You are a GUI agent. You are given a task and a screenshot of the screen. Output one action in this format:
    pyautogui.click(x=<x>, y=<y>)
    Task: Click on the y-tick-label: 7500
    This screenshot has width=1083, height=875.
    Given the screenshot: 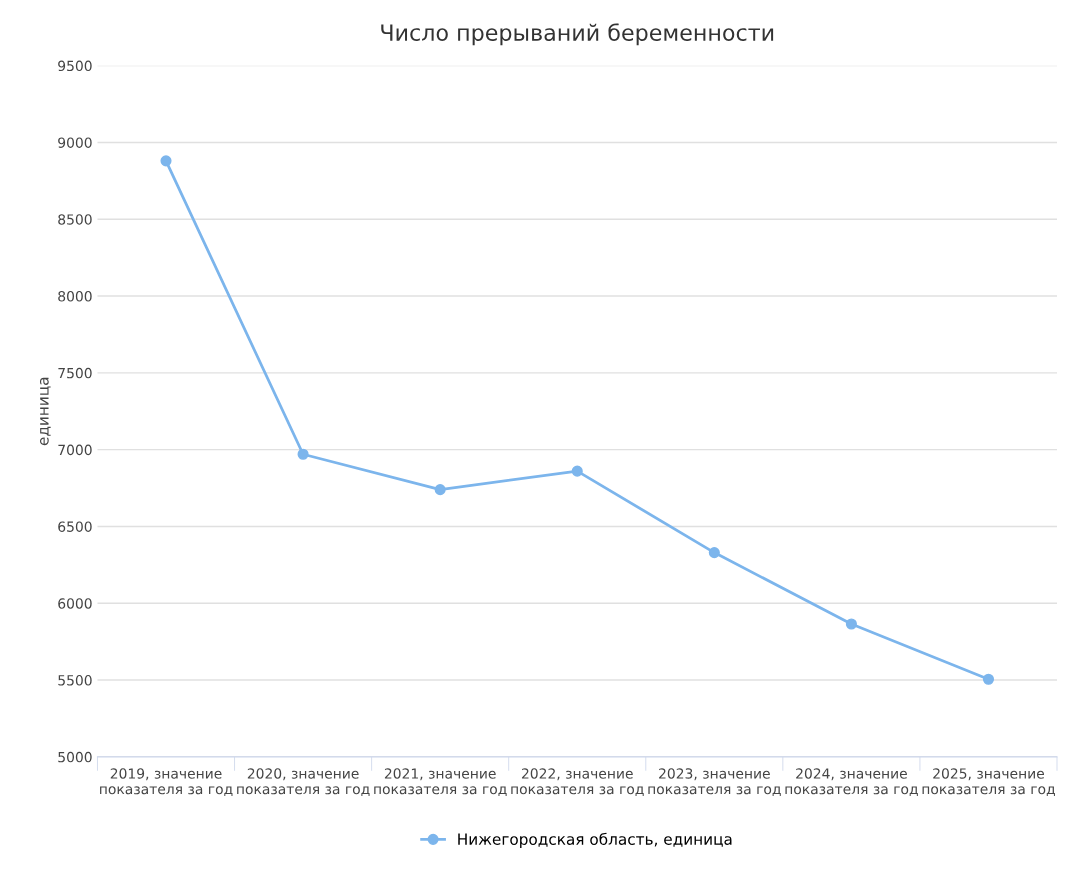 What is the action you would take?
    pyautogui.click(x=75, y=373)
    